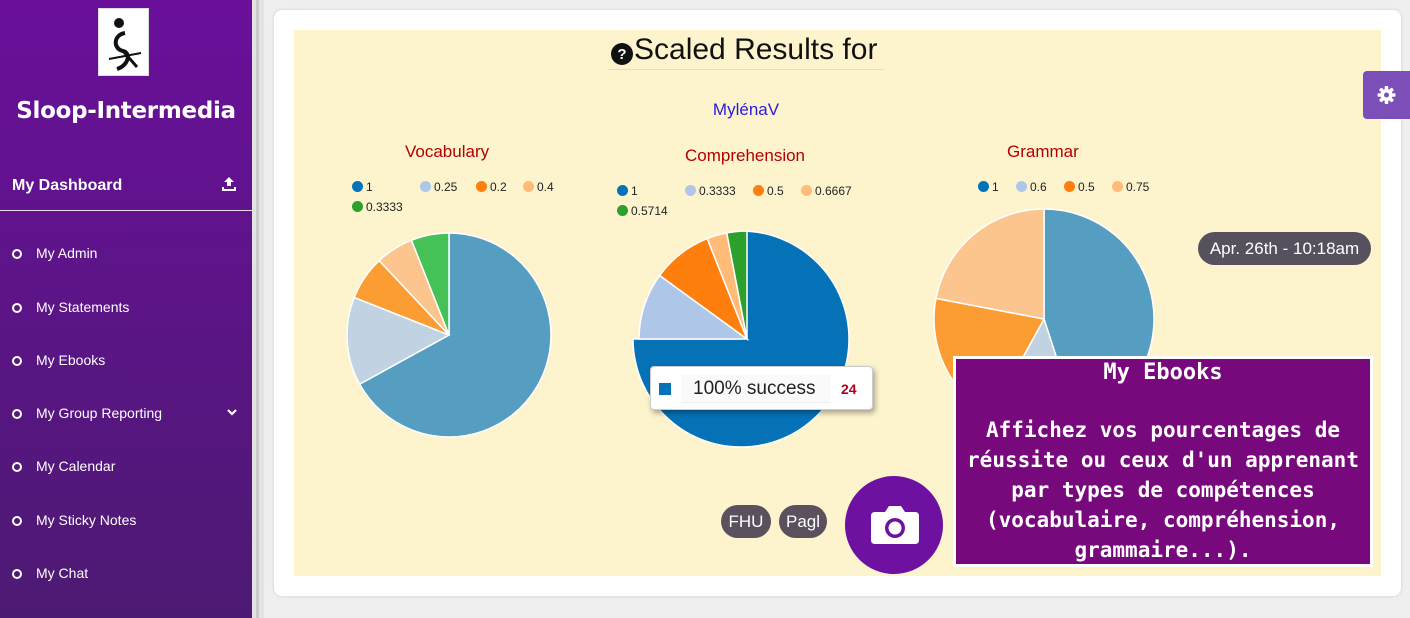  What do you see at coordinates (756, 389) in the screenshot?
I see `tooltip-label: 100% success` at bounding box center [756, 389].